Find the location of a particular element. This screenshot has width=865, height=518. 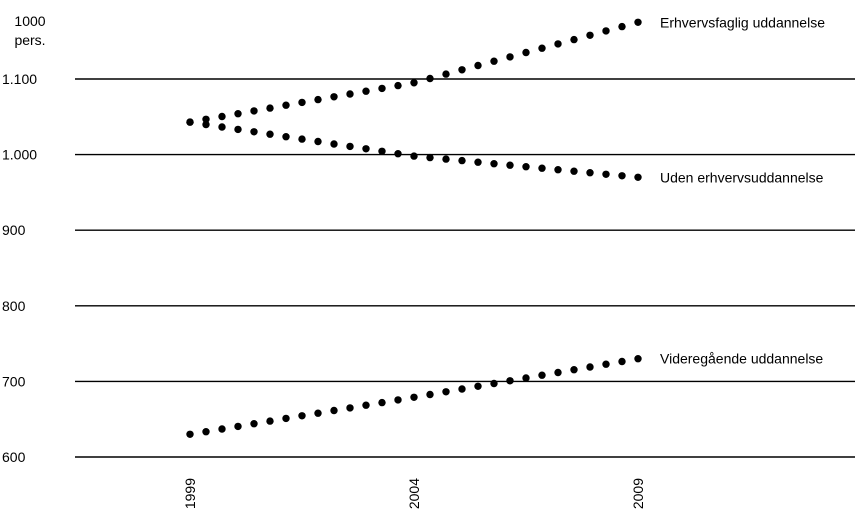

y-tick-label: 700 is located at coordinates (14, 381).